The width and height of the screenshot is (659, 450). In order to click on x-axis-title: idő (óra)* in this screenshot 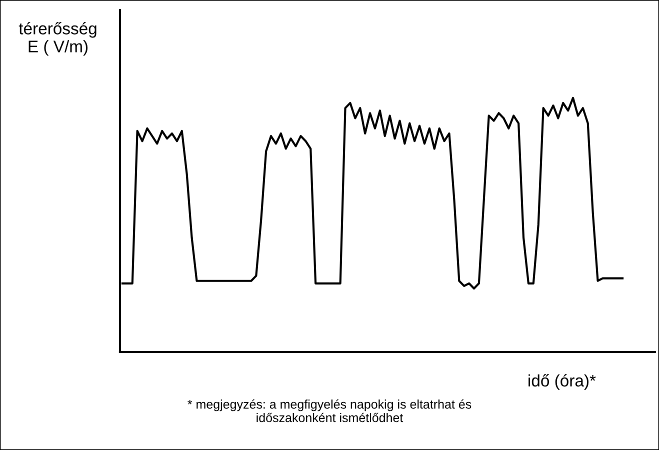, I will do `click(562, 382)`.